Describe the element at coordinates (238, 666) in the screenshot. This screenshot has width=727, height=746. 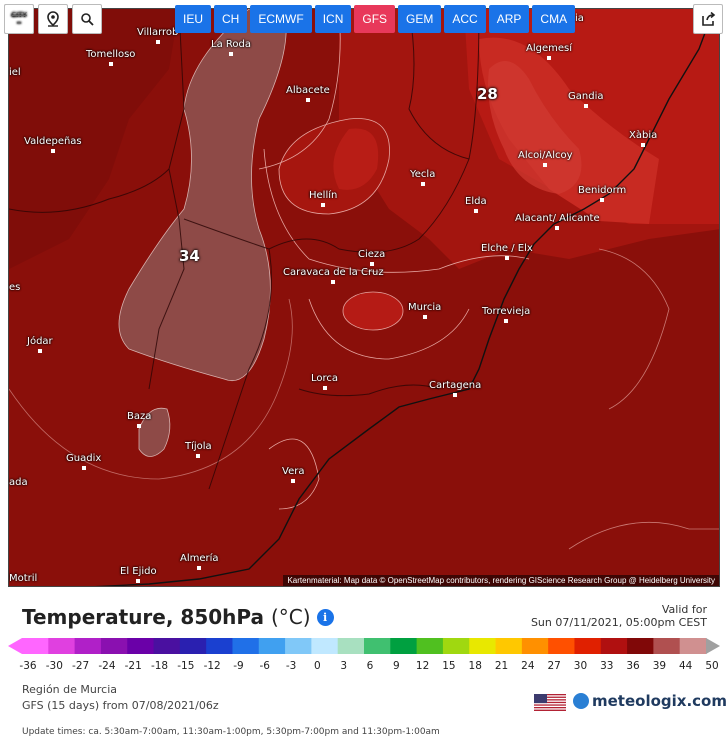
I see `scale-tick-label: -9` at that location.